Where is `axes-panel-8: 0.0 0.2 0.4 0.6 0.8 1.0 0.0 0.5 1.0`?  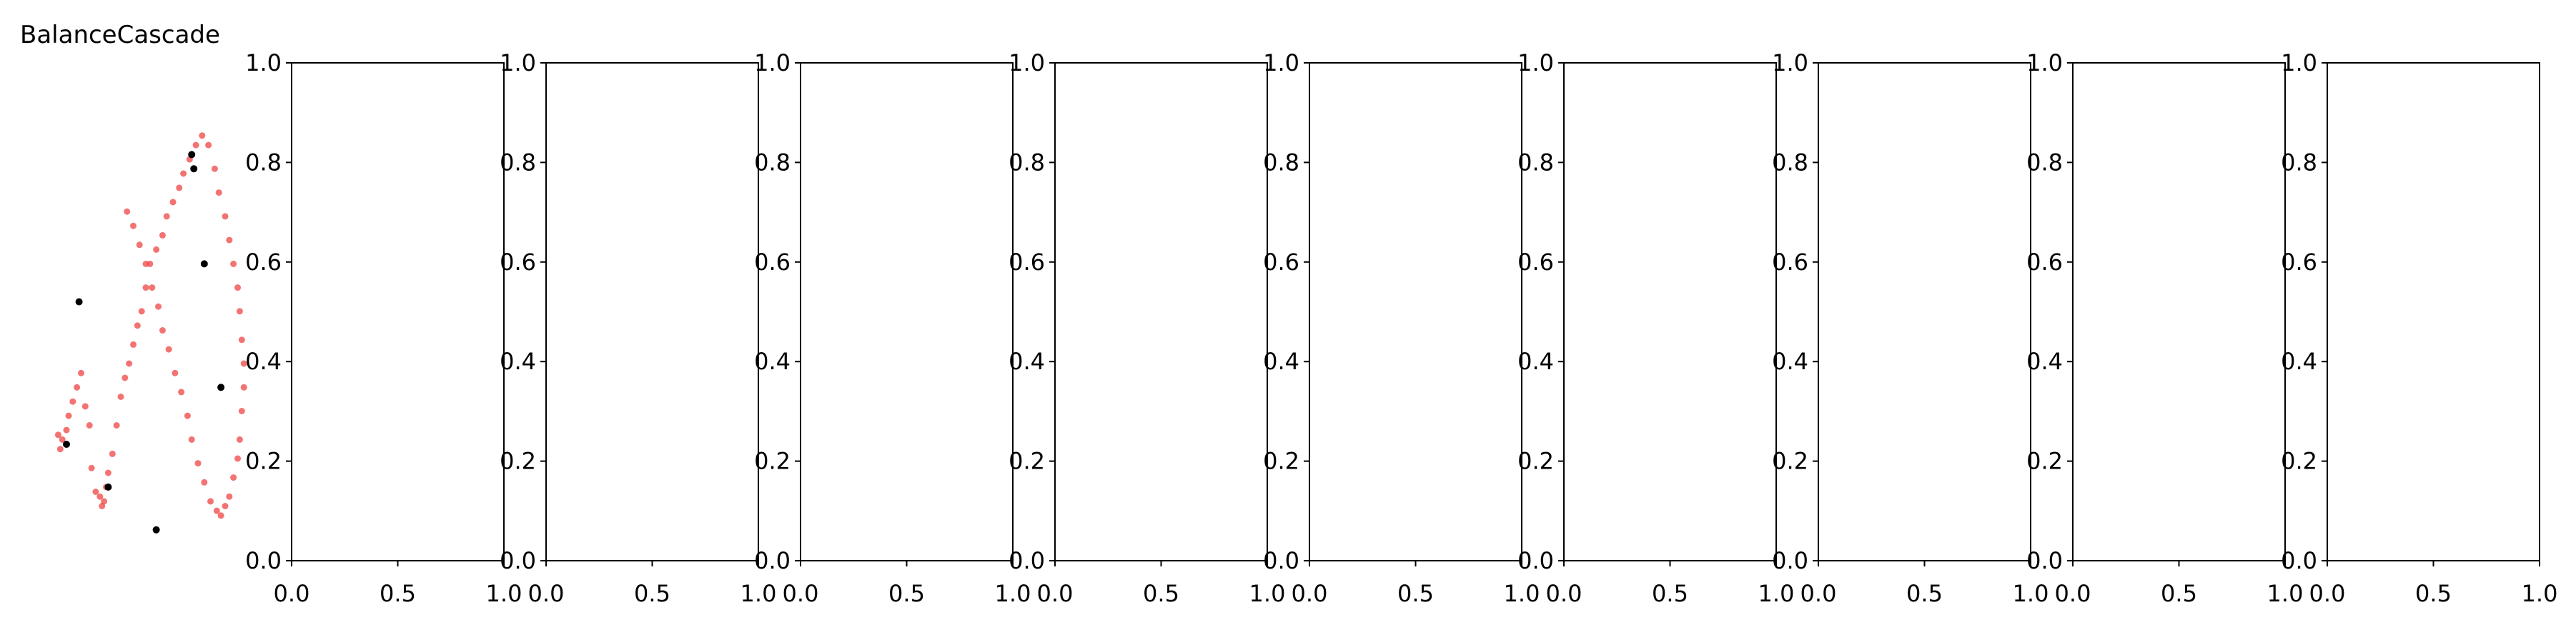 axes-panel-8: 0.0 0.2 0.4 0.6 0.8 1.0 0.0 0.5 1.0 is located at coordinates (1911, 328).